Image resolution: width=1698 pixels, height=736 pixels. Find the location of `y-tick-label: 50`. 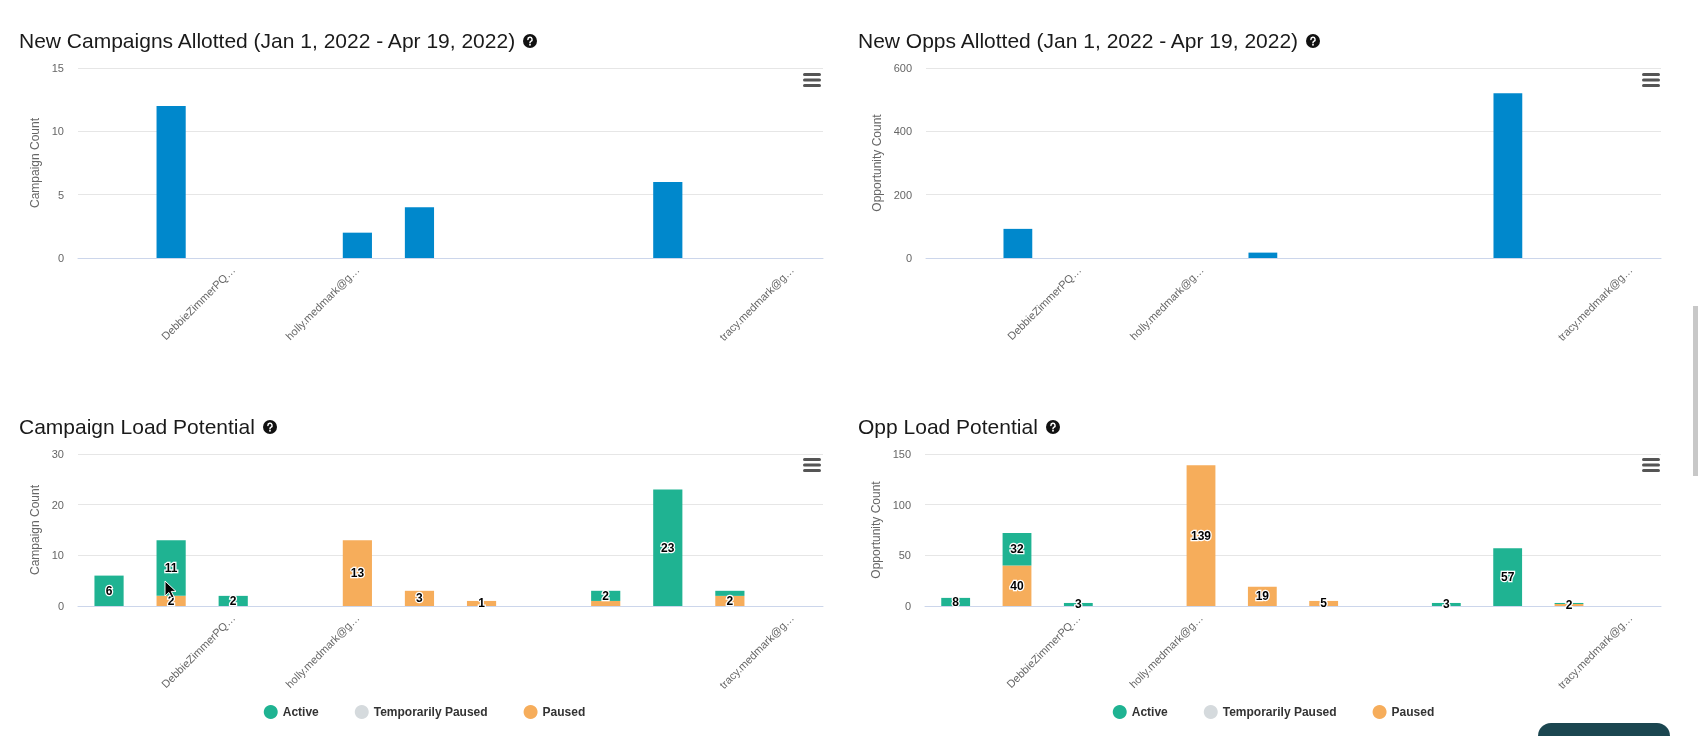

y-tick-label: 50 is located at coordinates (904, 555).